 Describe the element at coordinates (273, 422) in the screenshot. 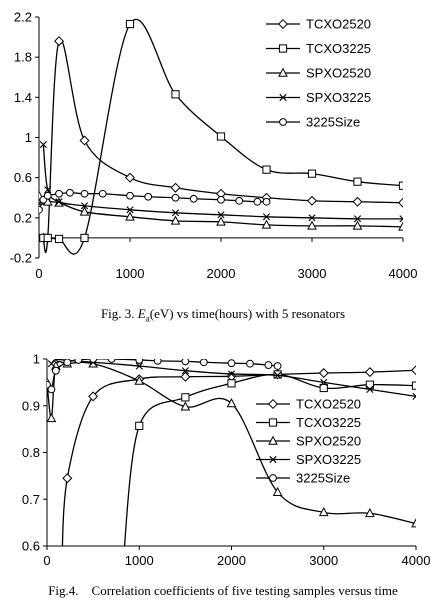

I see `fig4-legend-marker-tcxo3225` at that location.